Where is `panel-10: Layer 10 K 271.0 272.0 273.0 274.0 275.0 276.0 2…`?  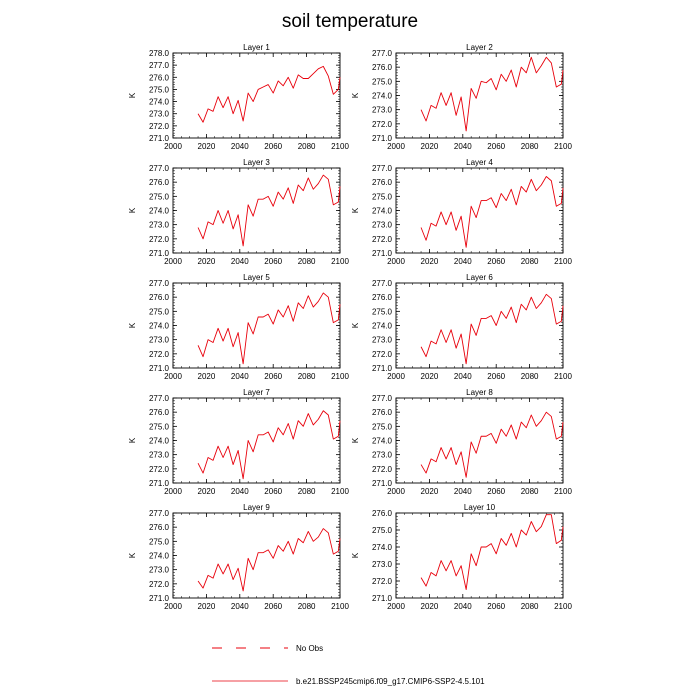
panel-10: Layer 10 K 271.0 272.0 273.0 274.0 275.0 276.0 2… is located at coordinates (461, 557).